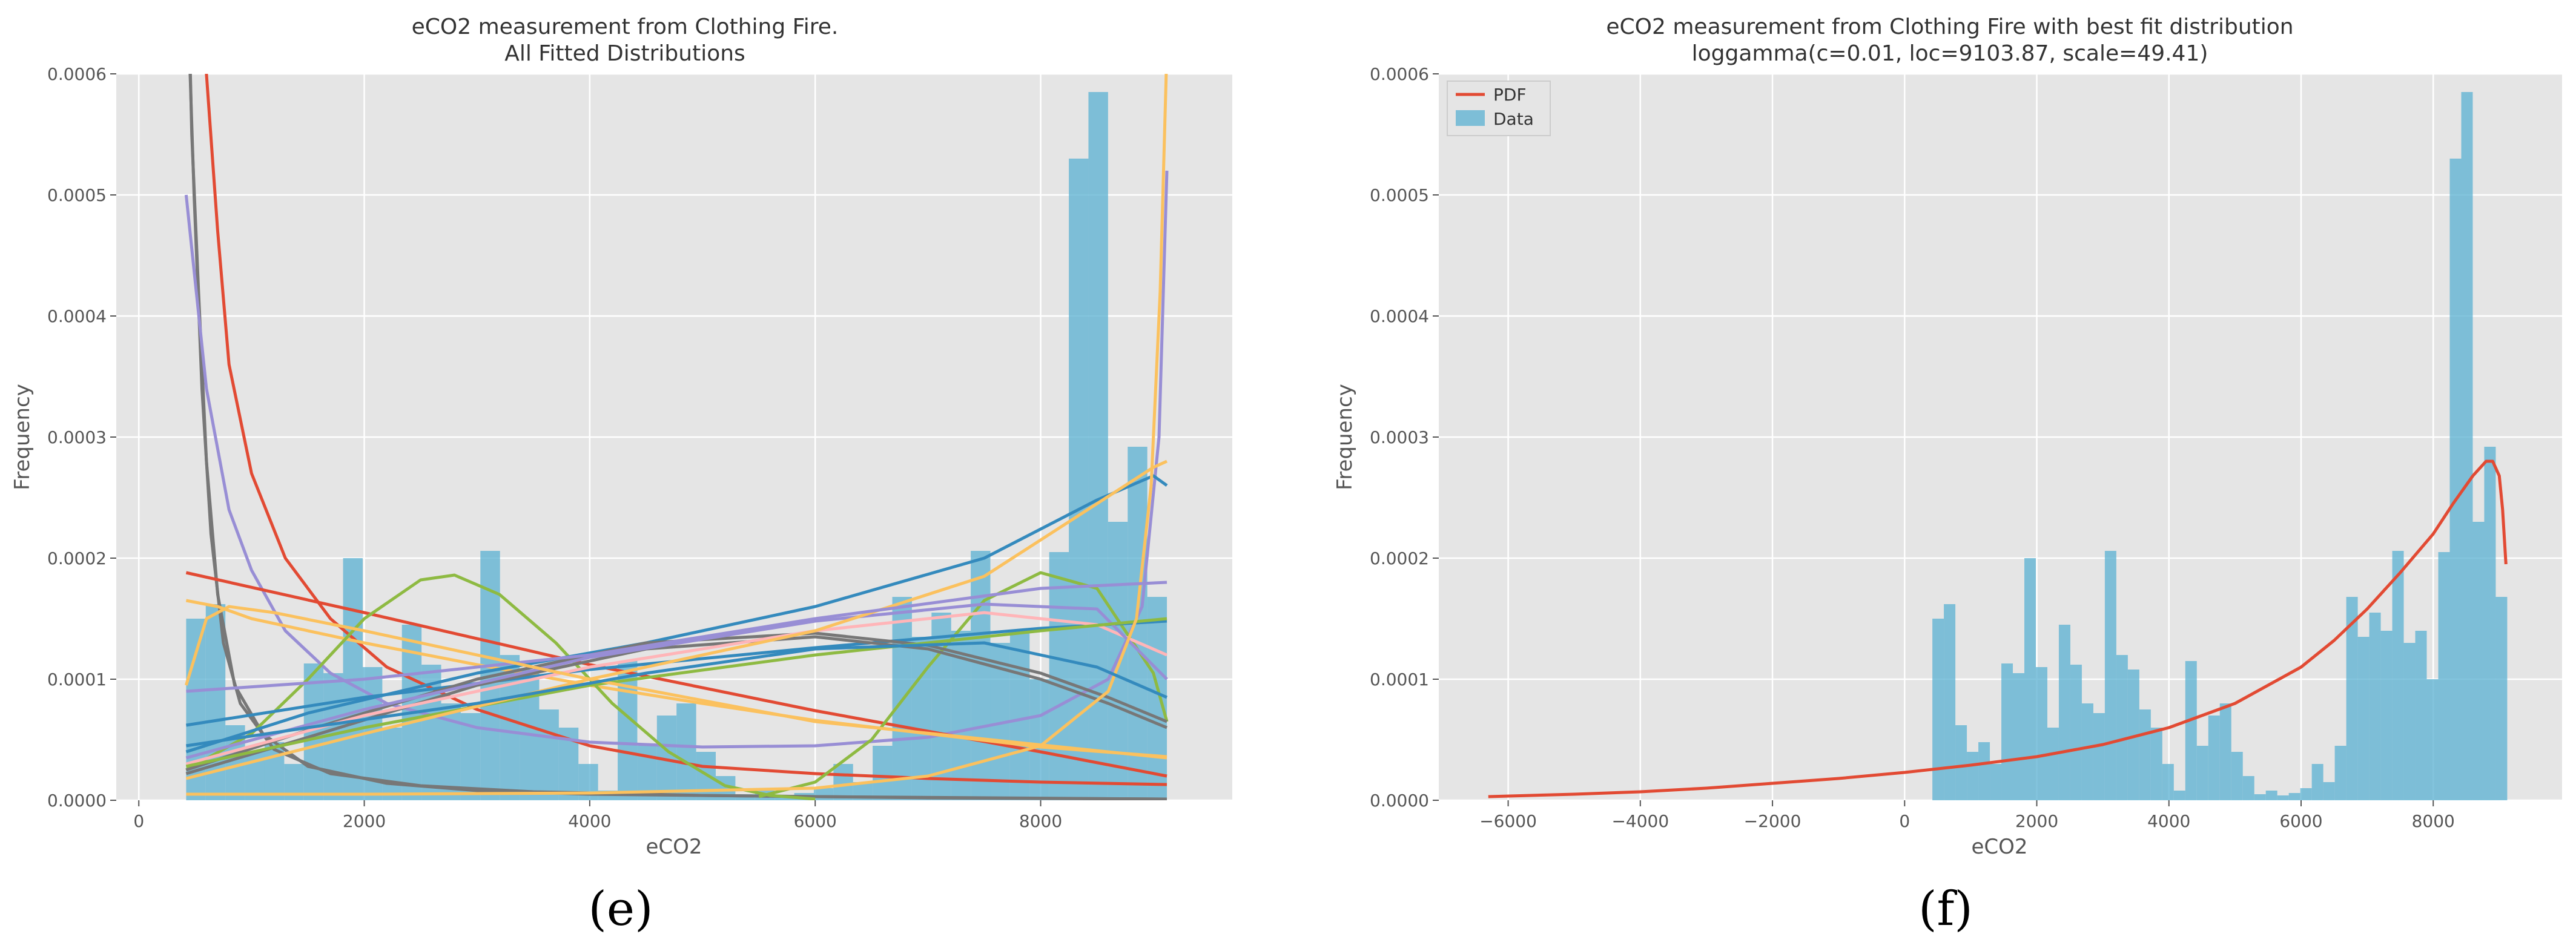  Describe the element at coordinates (1513, 119) in the screenshot. I see `legend-data-label: Data` at that location.